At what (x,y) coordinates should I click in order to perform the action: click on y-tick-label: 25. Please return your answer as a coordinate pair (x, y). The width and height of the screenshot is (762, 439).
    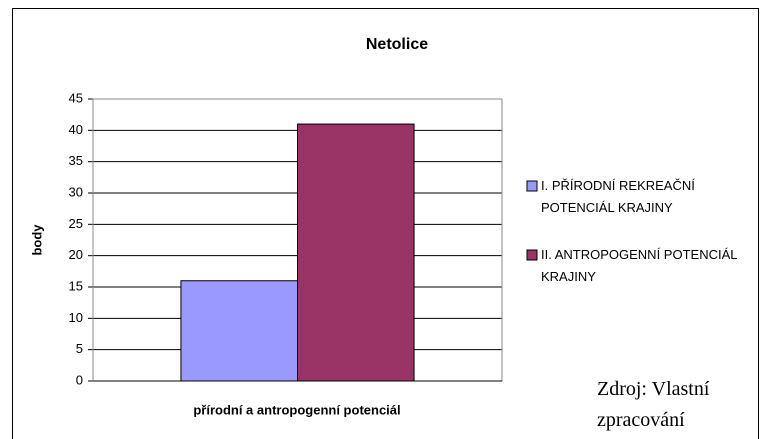
    Looking at the image, I should click on (76, 223).